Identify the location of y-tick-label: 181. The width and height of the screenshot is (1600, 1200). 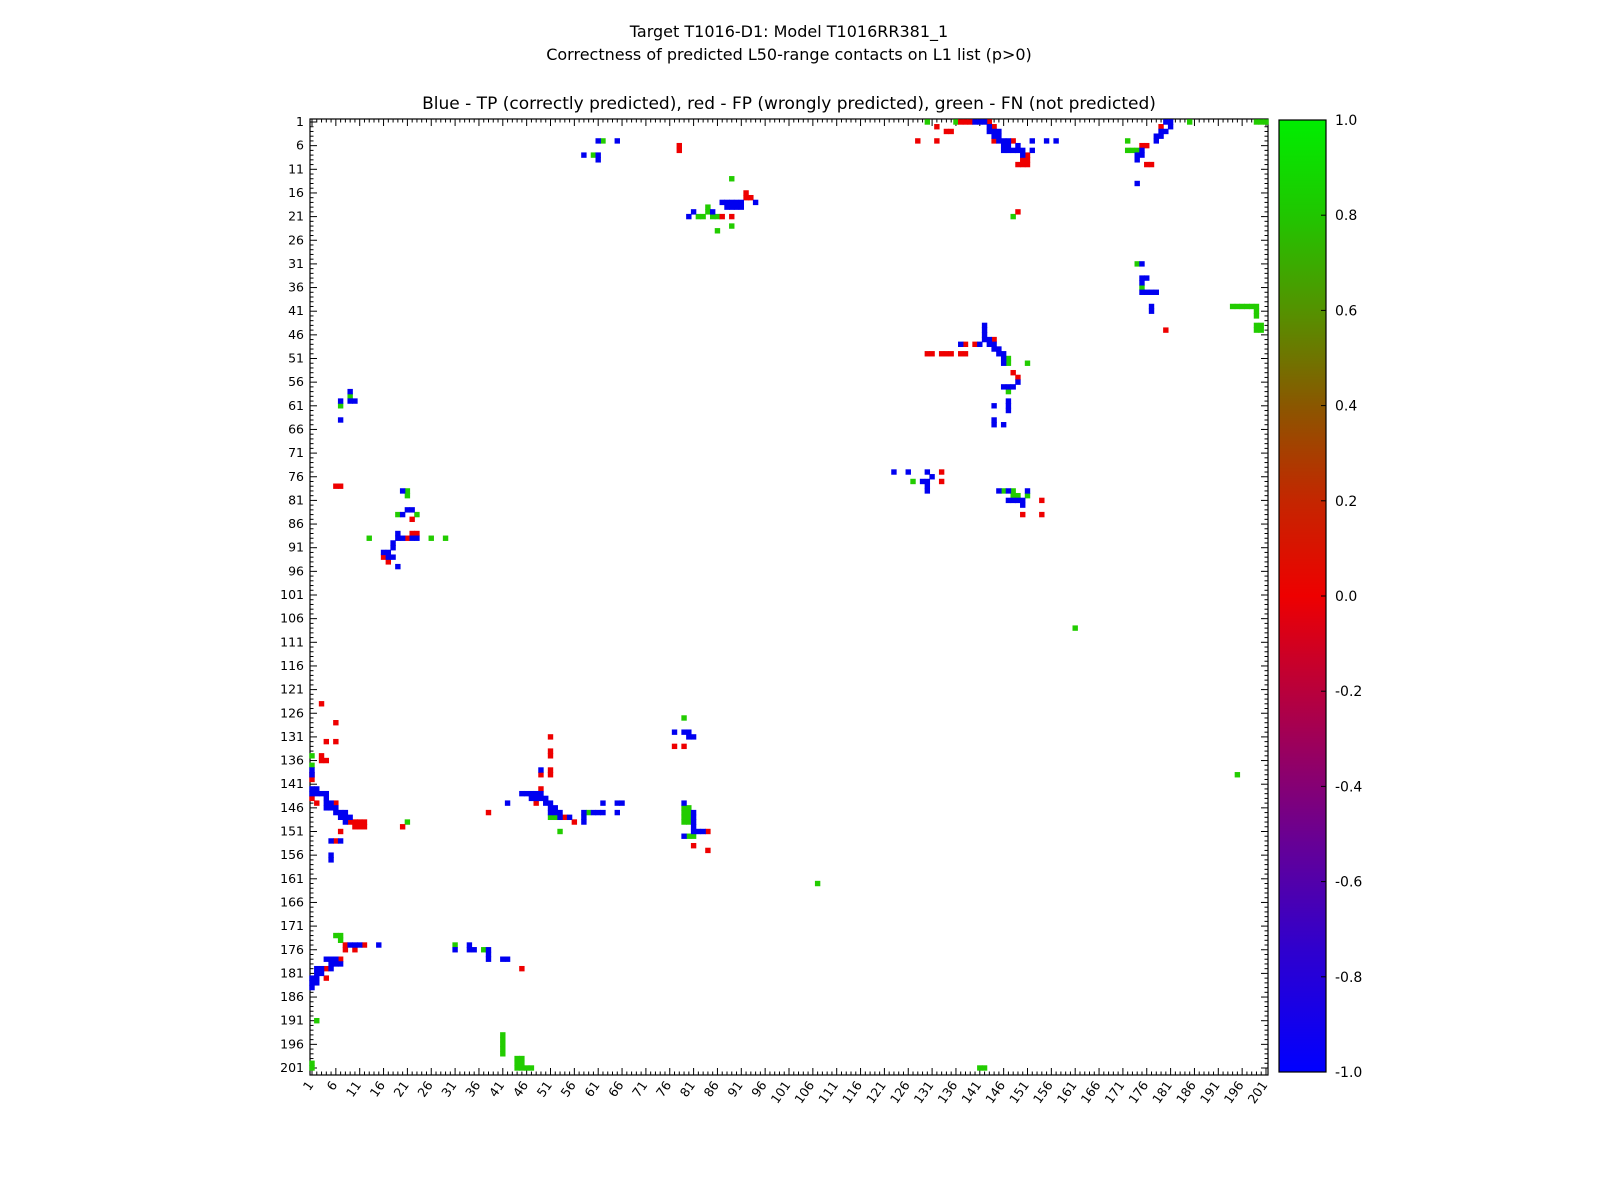
(292, 972).